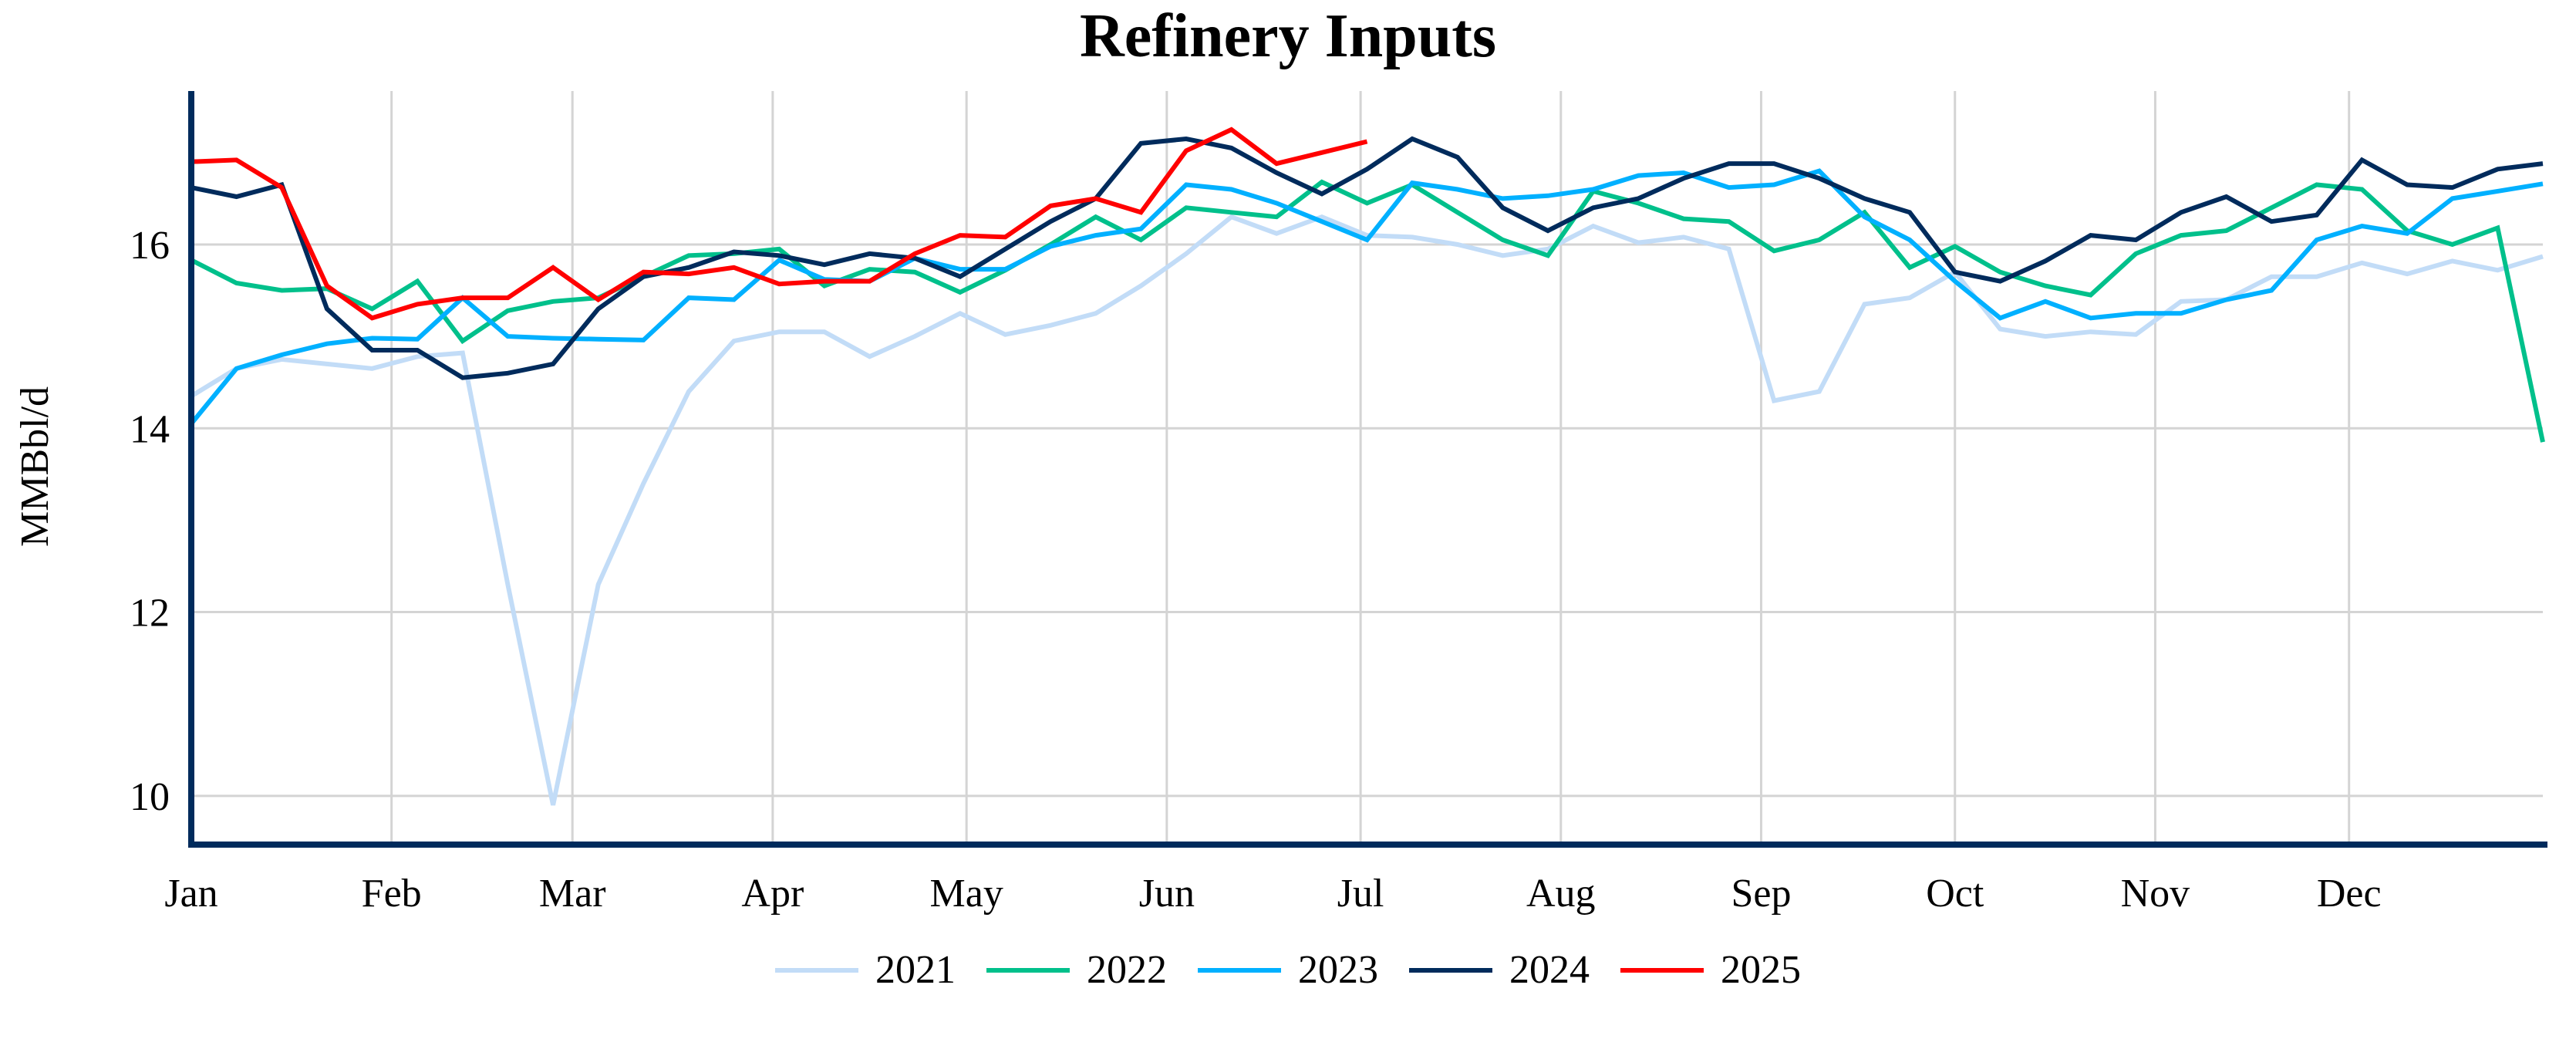 Image resolution: width=2576 pixels, height=1049 pixels. What do you see at coordinates (1167, 894) in the screenshot?
I see `x-tick-label: Jun` at bounding box center [1167, 894].